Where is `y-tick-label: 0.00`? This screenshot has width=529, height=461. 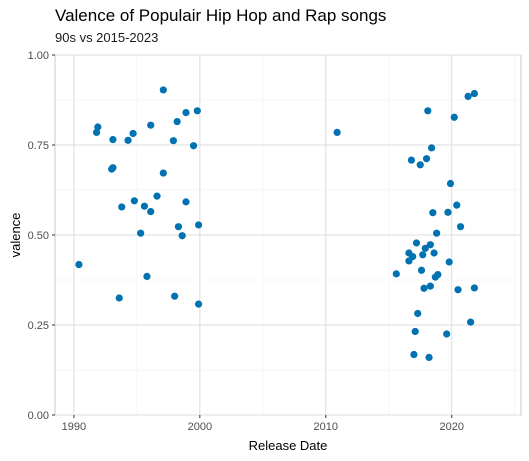 y-tick-label: 0.00 is located at coordinates (38, 416).